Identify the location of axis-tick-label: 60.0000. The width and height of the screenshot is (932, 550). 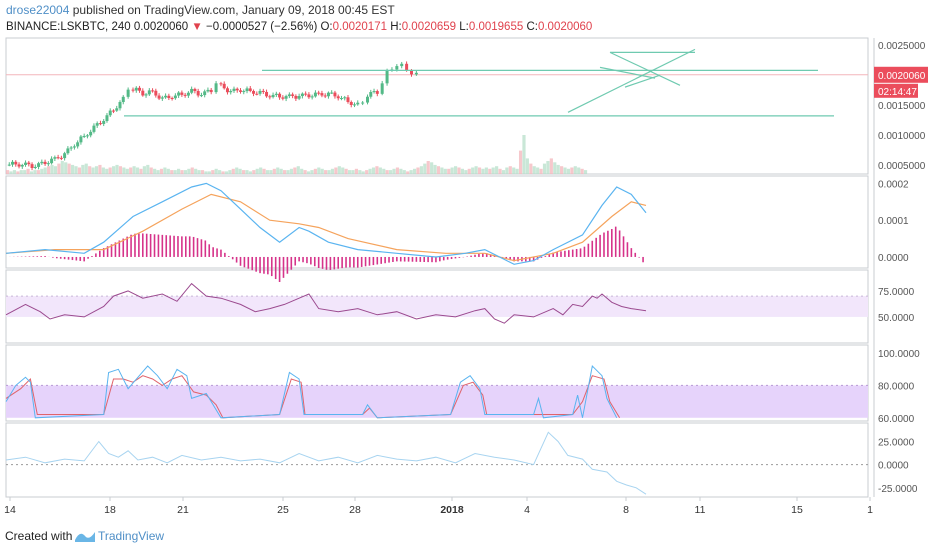
(896, 419).